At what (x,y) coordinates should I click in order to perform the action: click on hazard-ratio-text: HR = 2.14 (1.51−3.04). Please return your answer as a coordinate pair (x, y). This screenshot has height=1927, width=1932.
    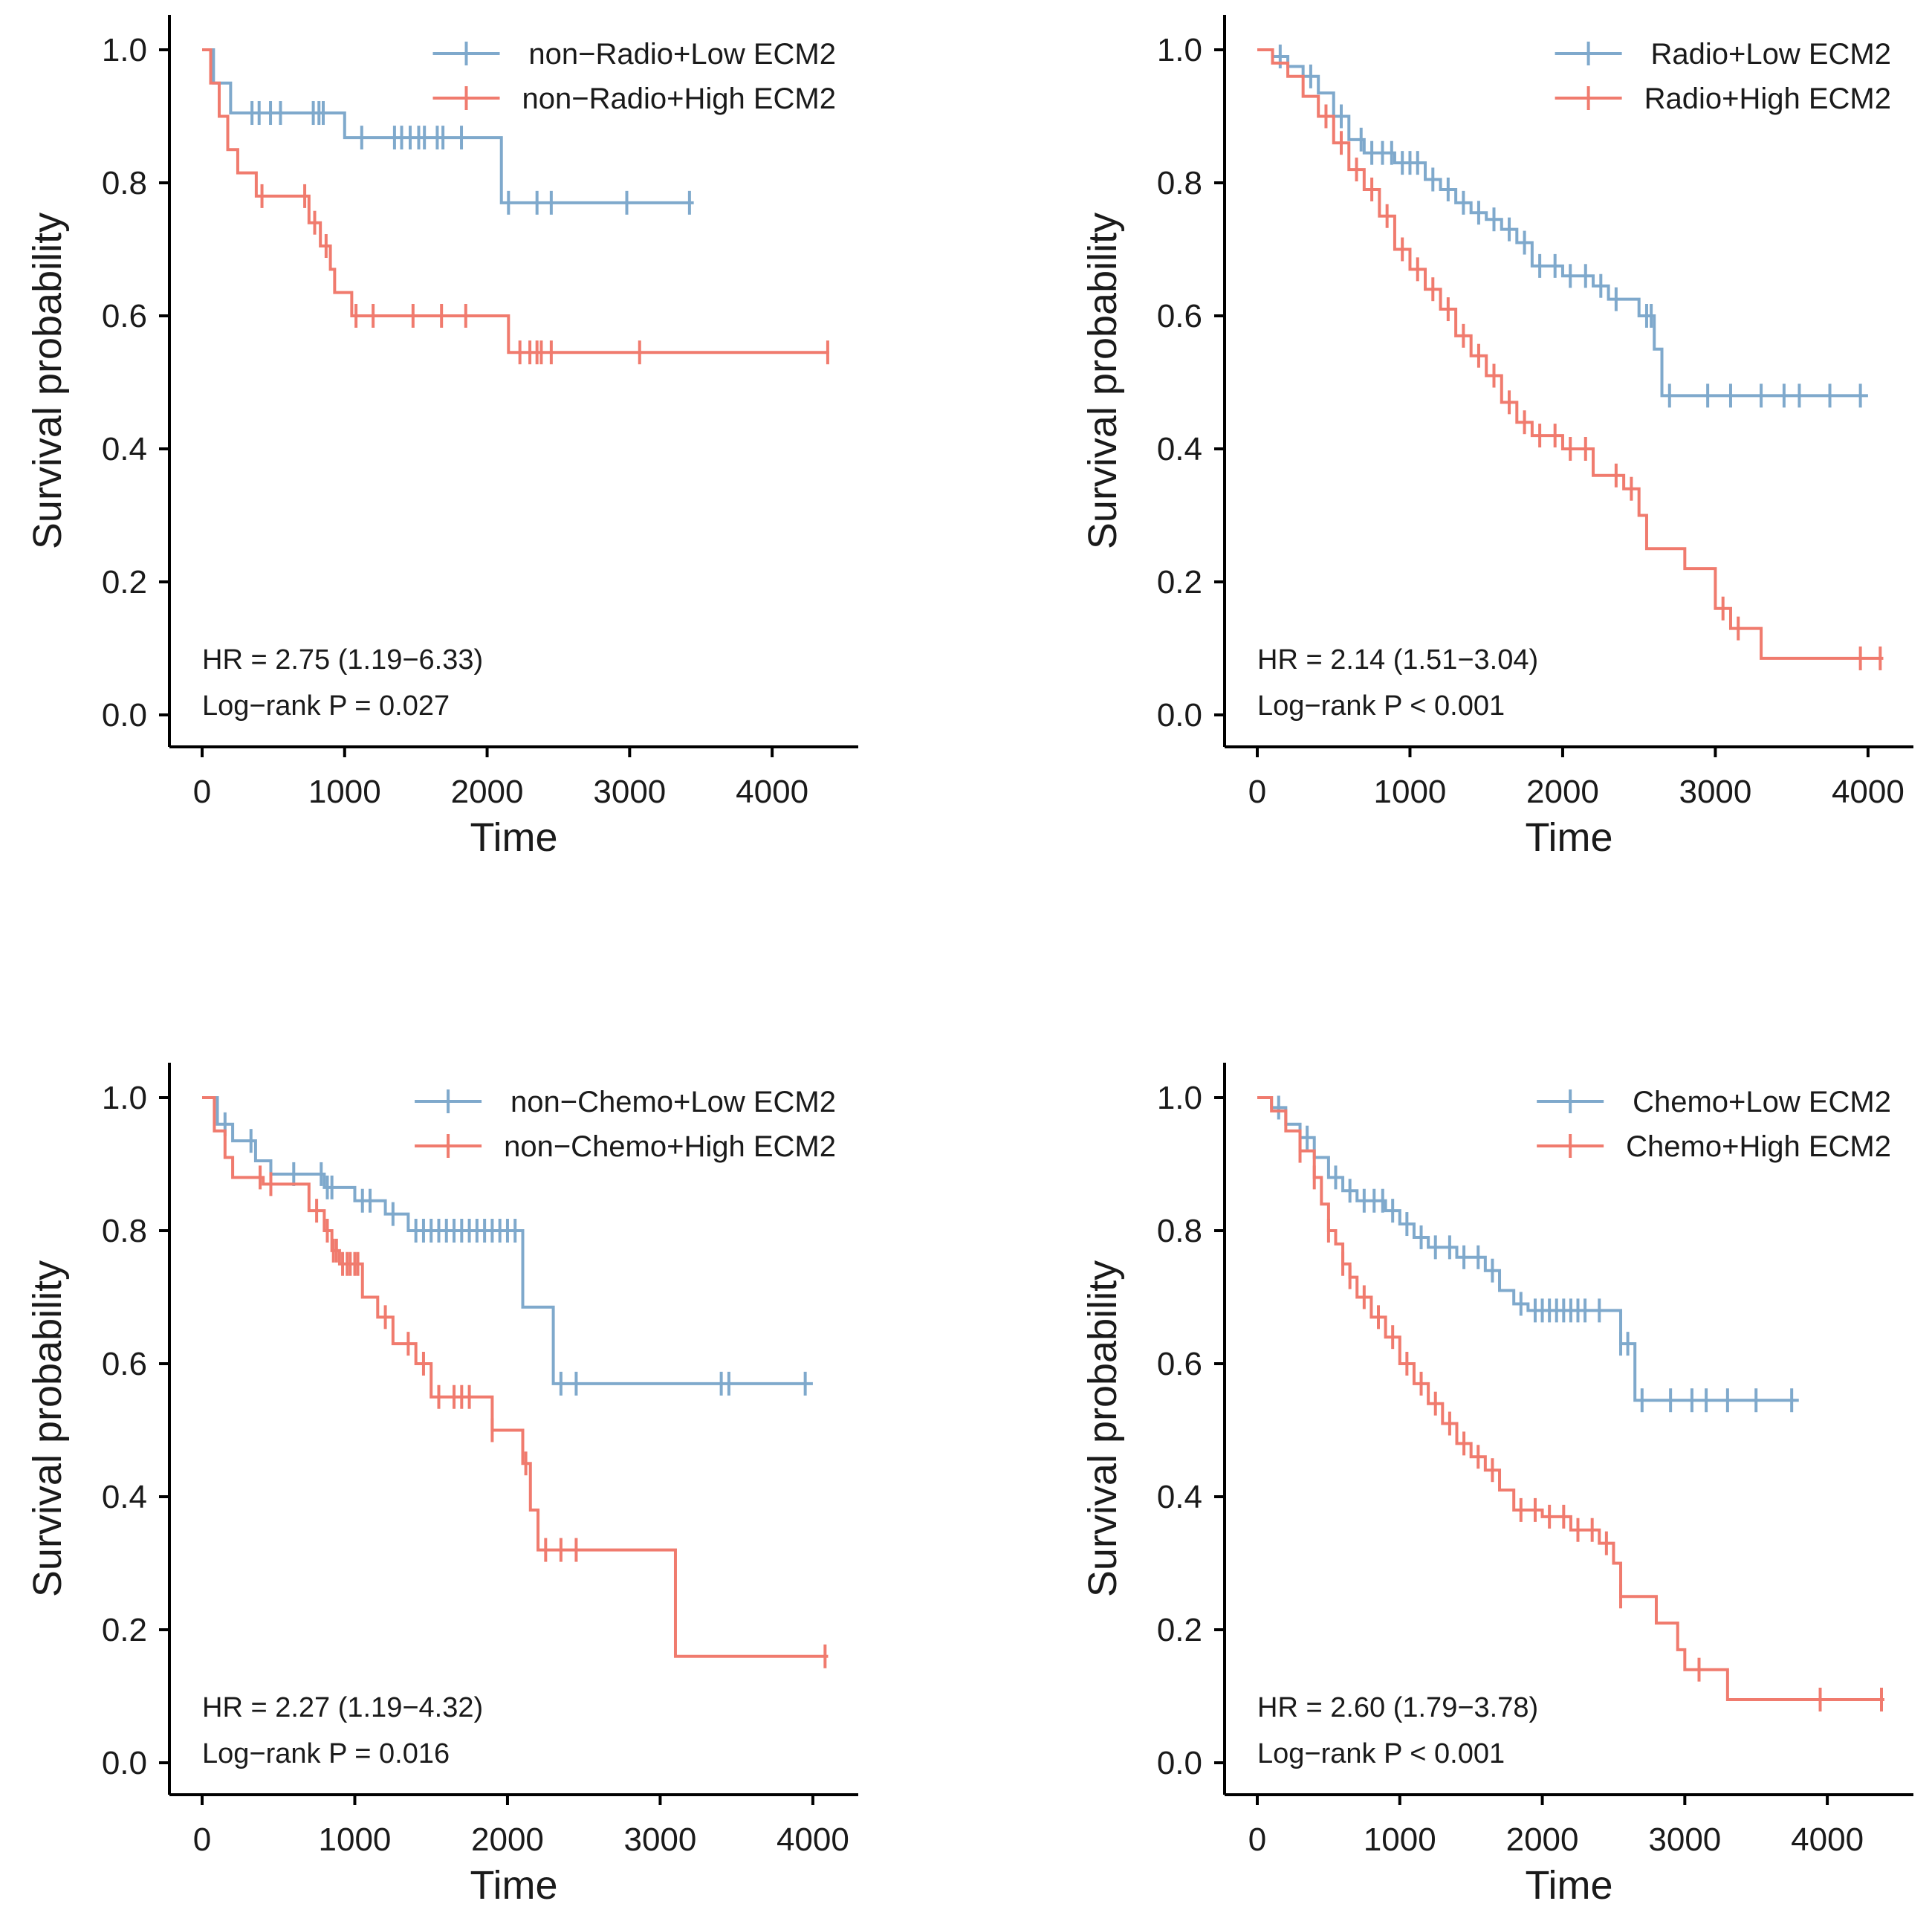
    Looking at the image, I should click on (1397, 660).